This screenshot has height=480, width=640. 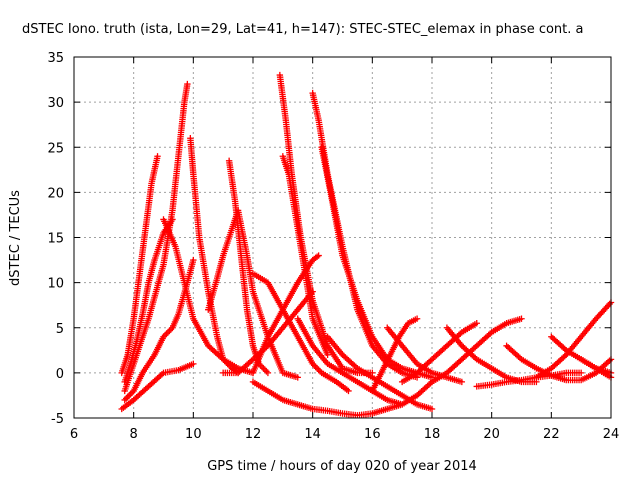 I want to click on x-tick-label: 10, so click(x=193, y=434).